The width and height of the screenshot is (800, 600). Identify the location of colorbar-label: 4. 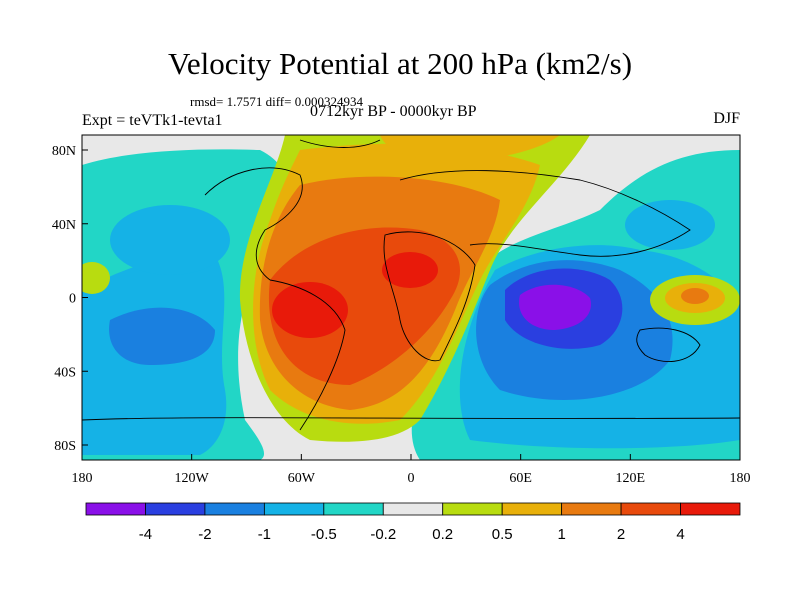
(680, 534).